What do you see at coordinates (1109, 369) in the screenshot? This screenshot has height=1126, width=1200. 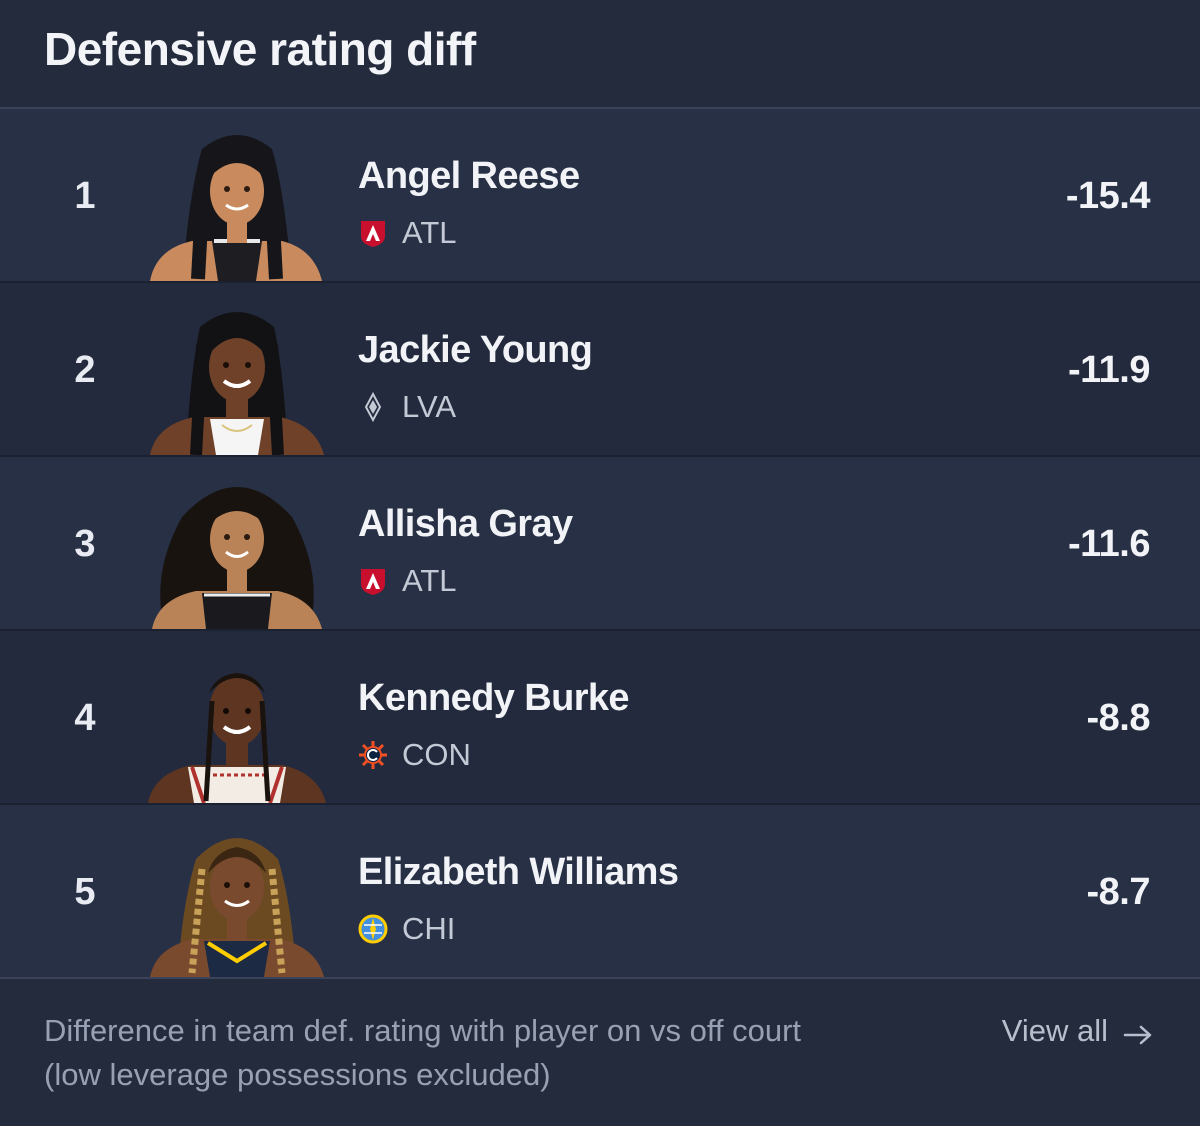 I see `rating-diff-value: -11.9` at bounding box center [1109, 369].